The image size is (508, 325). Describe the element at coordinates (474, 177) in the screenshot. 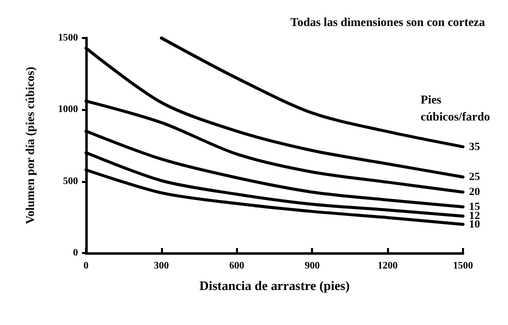

I see `series-label: 25` at that location.